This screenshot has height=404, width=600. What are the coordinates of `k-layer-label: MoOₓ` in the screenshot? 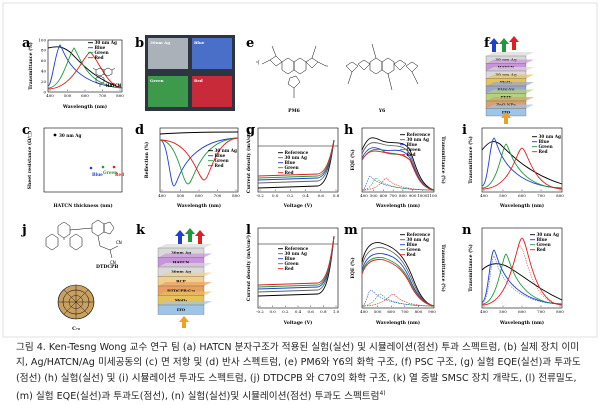 It's located at (181, 300).